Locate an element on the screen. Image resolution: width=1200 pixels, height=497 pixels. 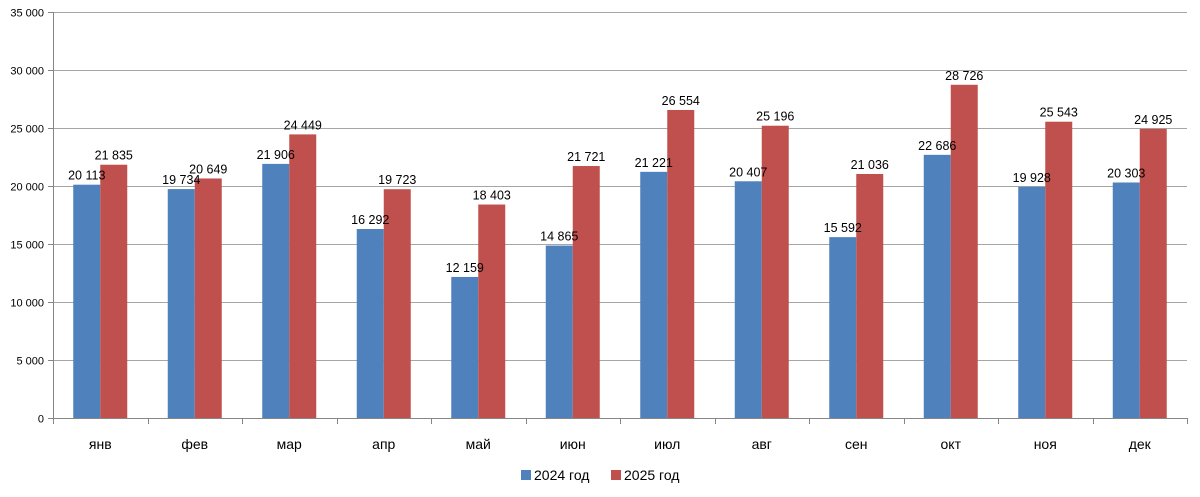
y-tick-label: 35 000 is located at coordinates (27, 14).